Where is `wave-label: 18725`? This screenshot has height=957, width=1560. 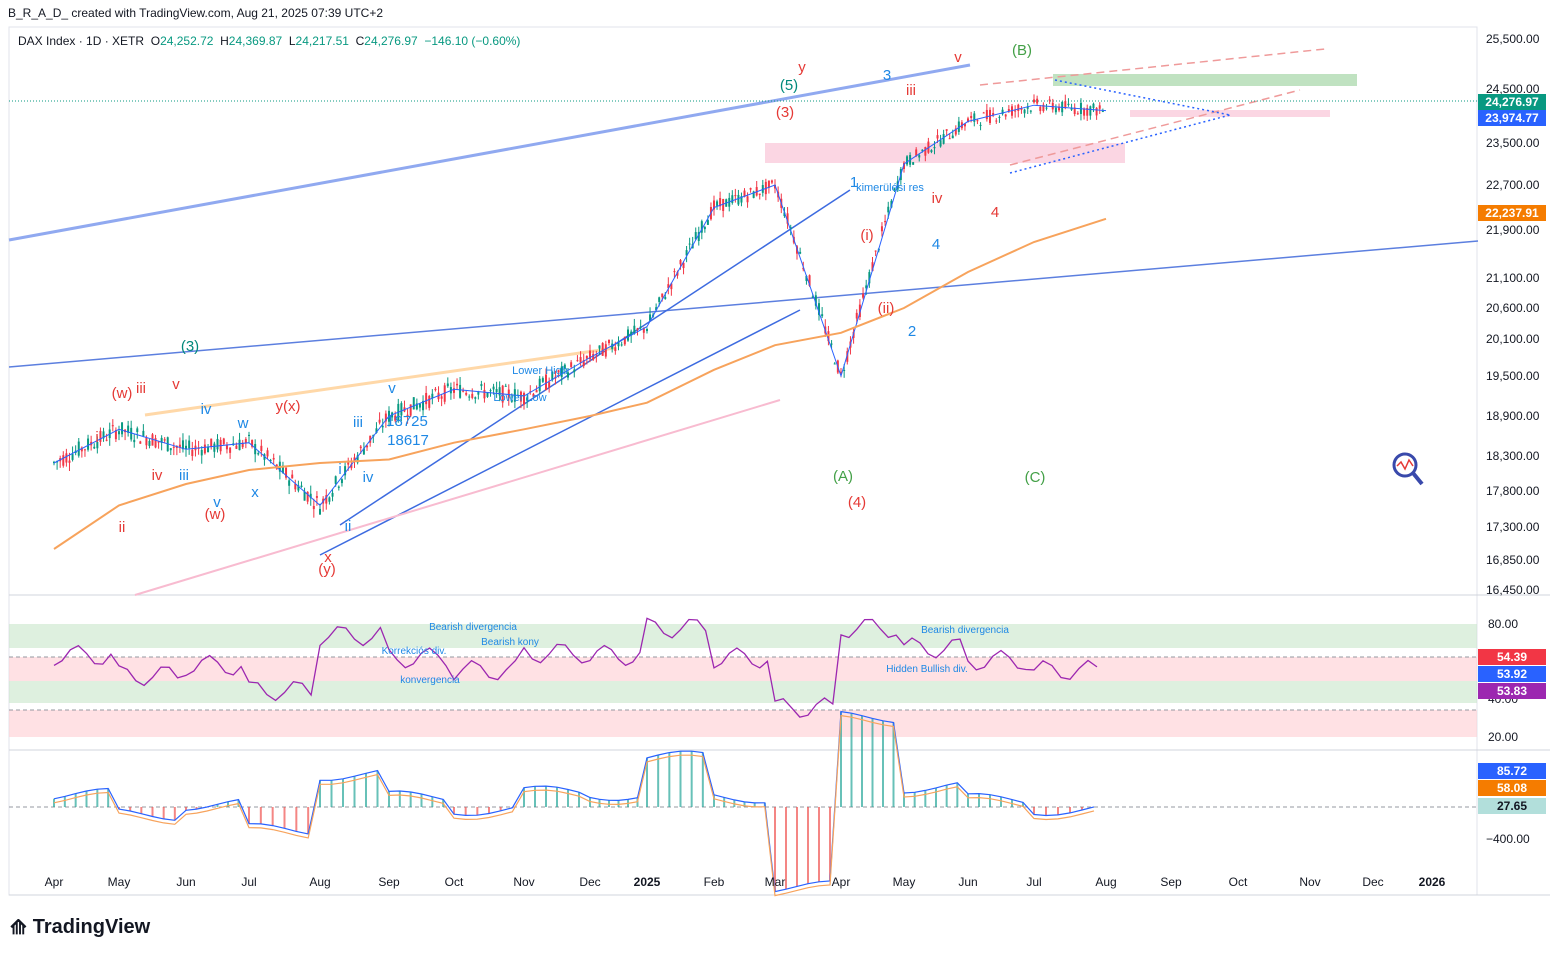
wave-label: 18725 is located at coordinates (407, 421).